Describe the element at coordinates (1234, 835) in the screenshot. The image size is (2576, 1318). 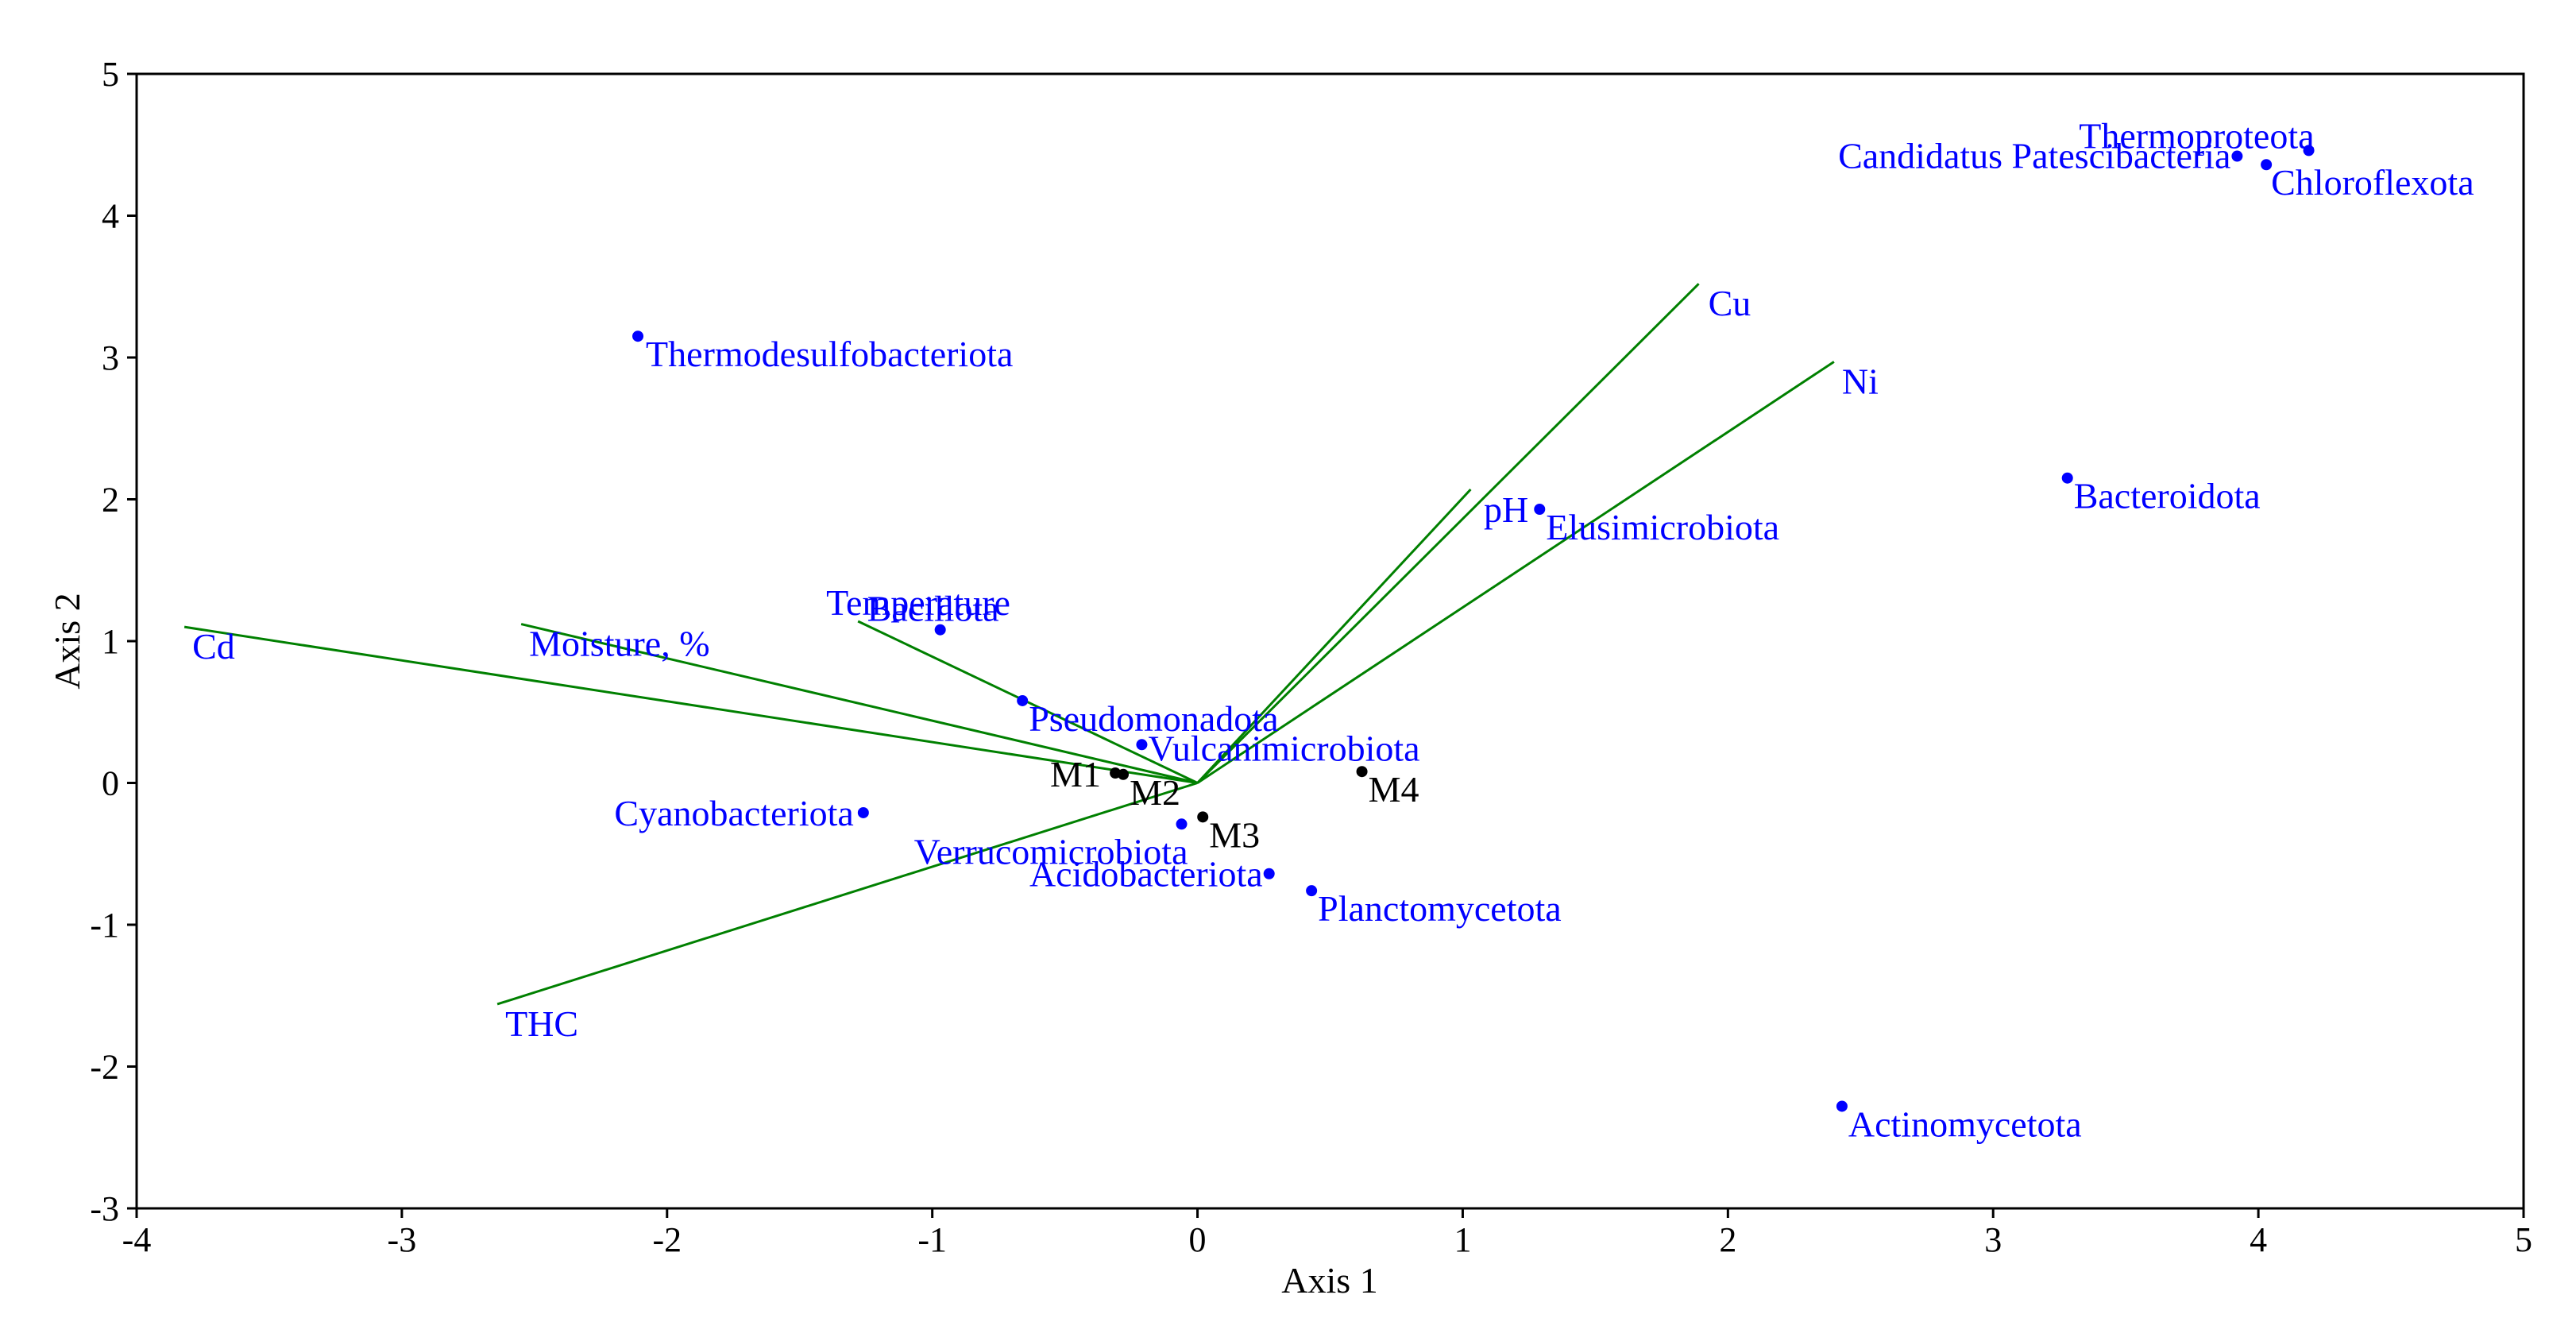
I see `sample-label: M3` at that location.